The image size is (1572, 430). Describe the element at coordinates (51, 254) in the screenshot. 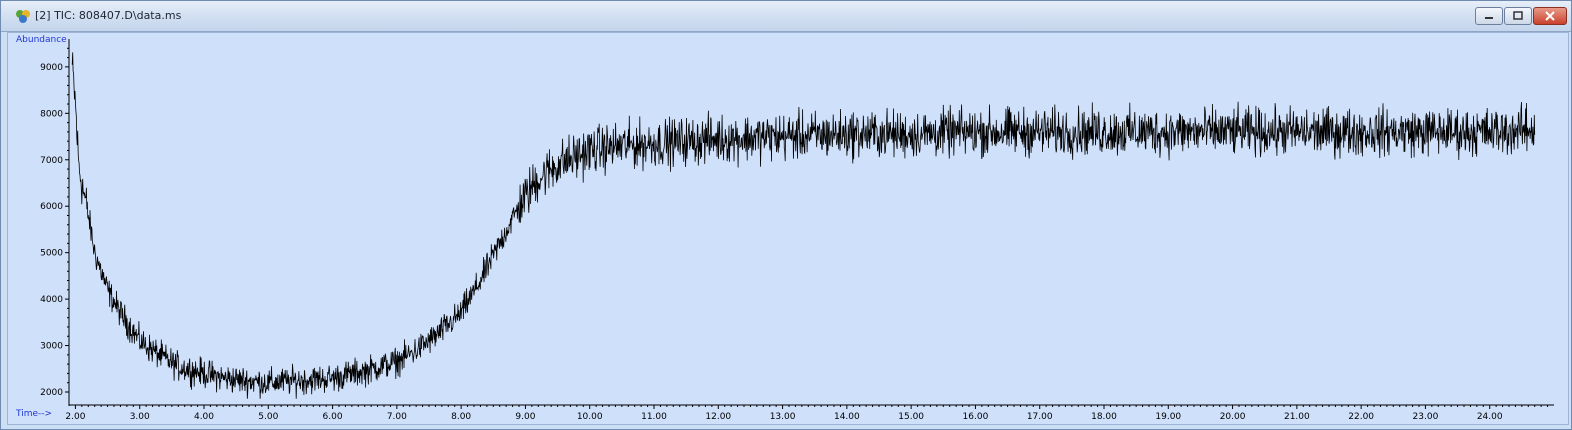

I see `y-tick-label: 5000` at that location.